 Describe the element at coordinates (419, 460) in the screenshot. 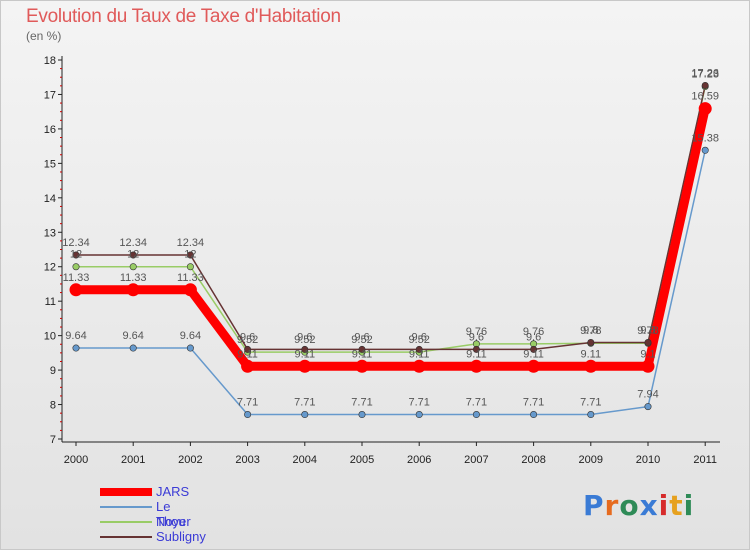

I see `x-tick-label: 2006` at that location.